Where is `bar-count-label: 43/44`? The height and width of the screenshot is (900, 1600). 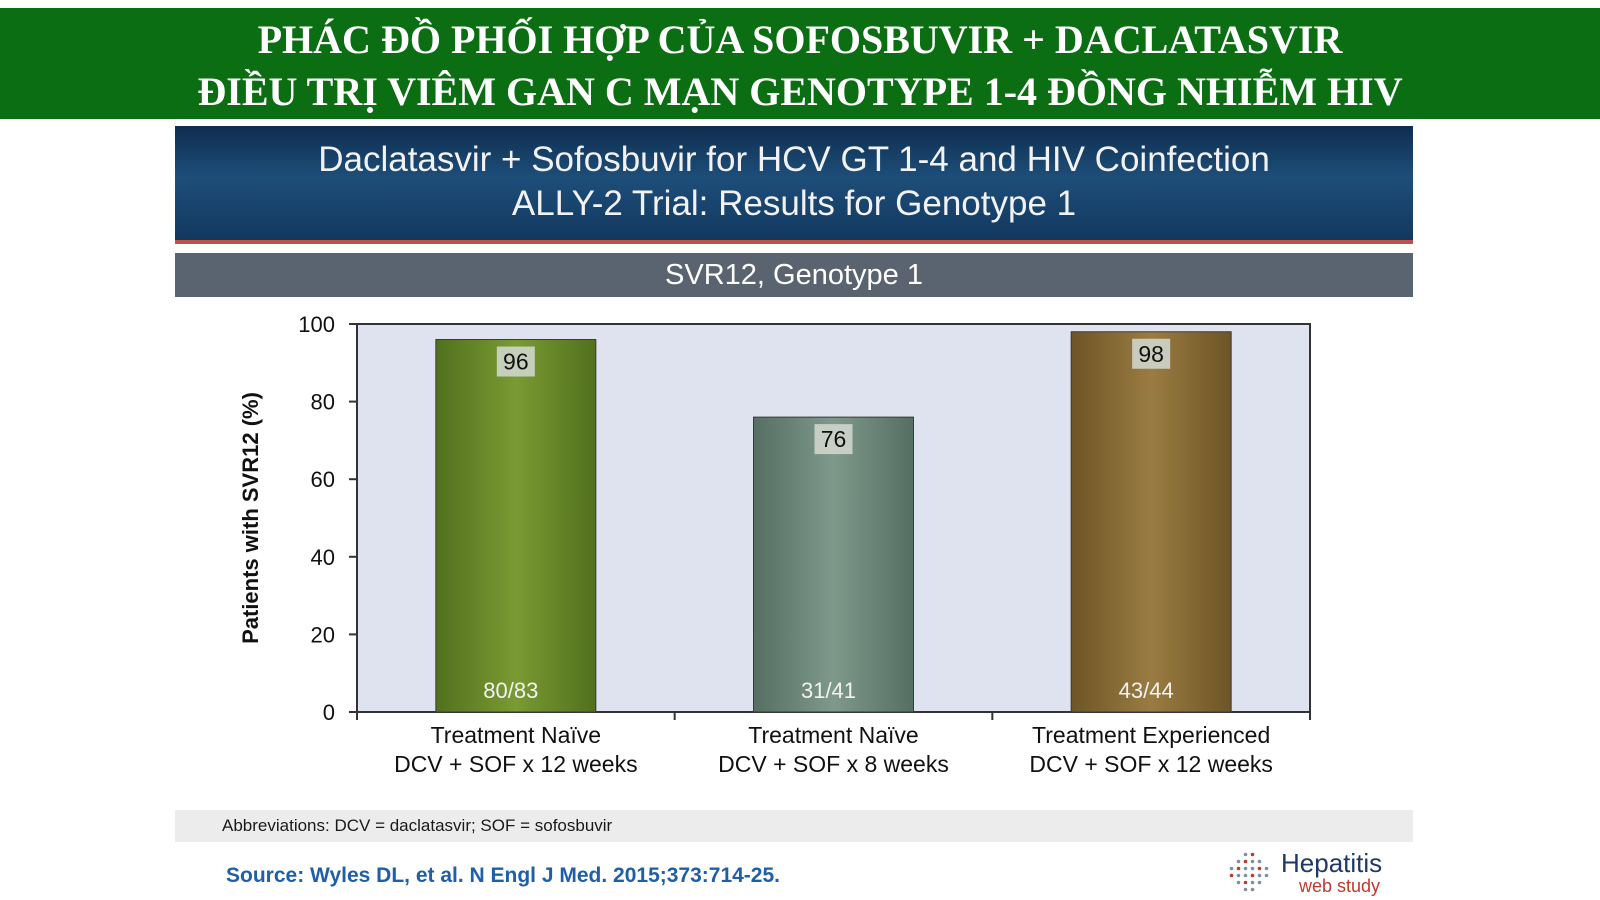 bar-count-label: 43/44 is located at coordinates (1146, 690).